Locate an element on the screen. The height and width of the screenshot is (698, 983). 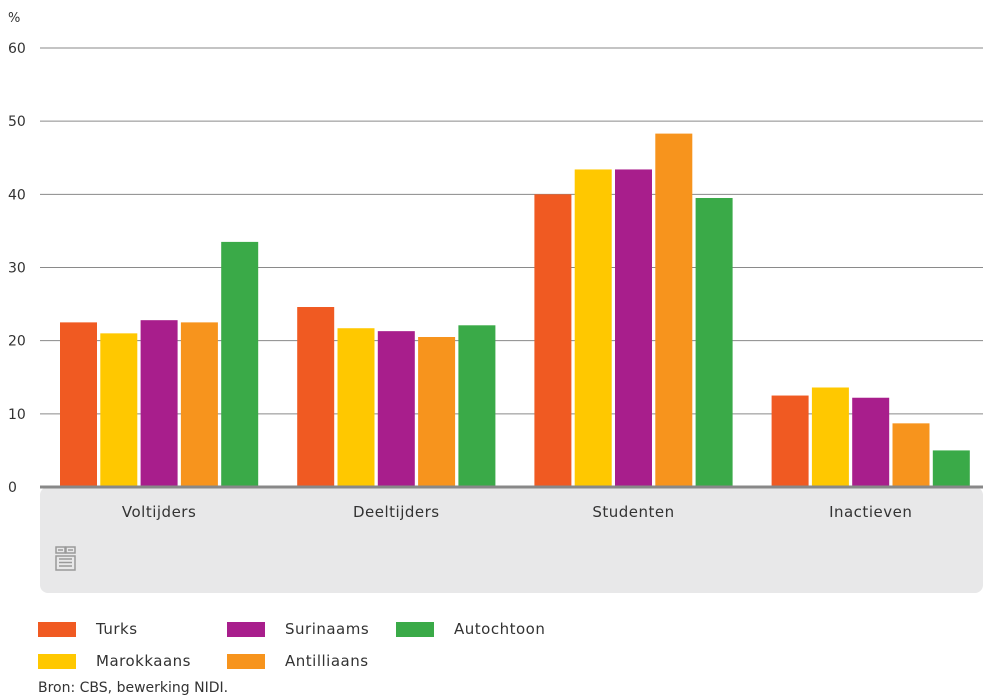
legend-item-marokkaans: Marokkaans is located at coordinates (114, 661).